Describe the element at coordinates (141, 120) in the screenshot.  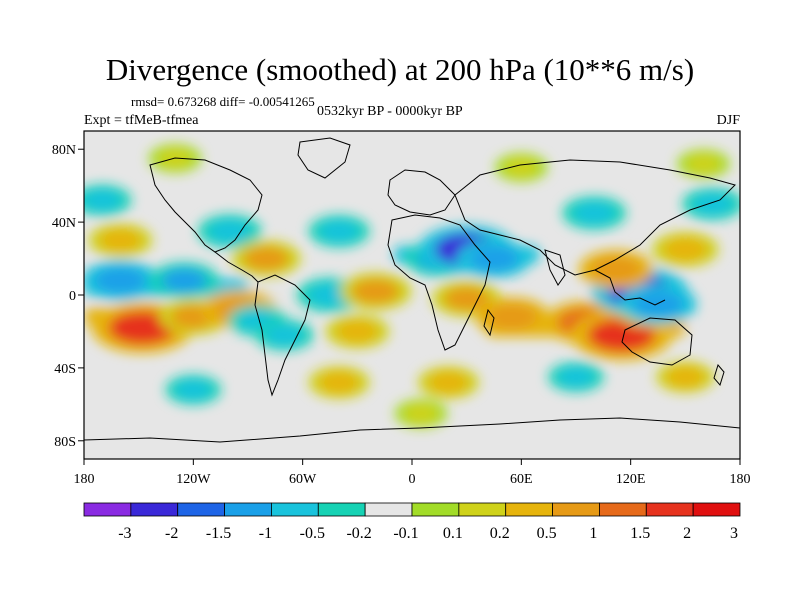
I see `experiment-label: Expt = tfMeB-tfmea` at that location.